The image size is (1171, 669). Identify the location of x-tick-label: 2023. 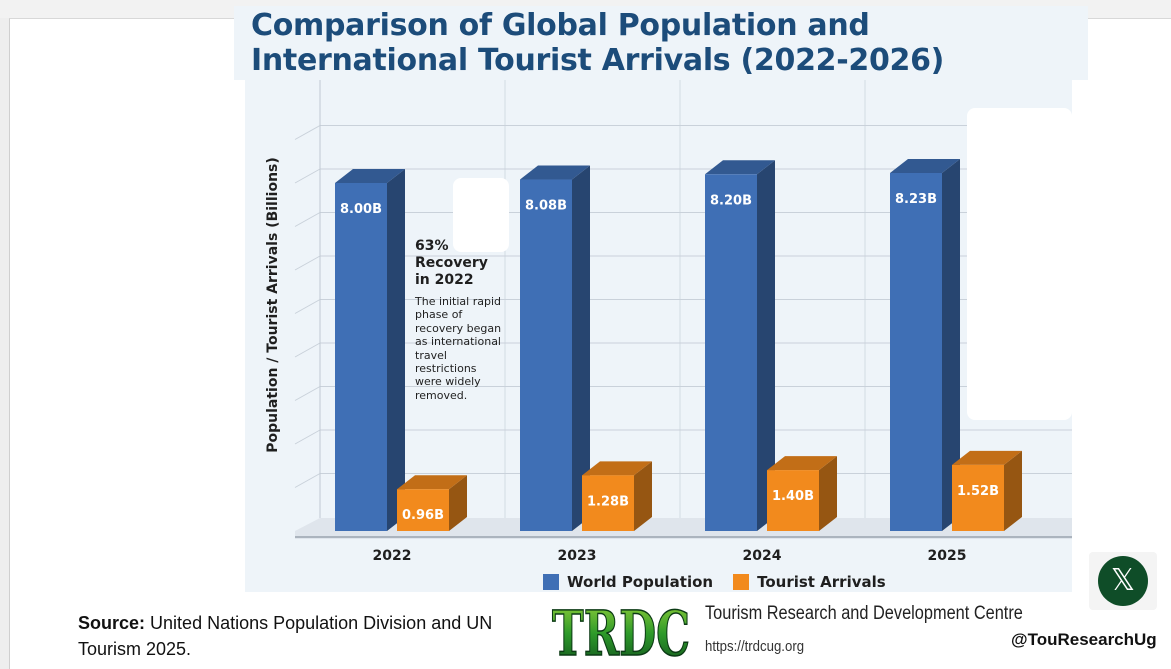
(577, 556).